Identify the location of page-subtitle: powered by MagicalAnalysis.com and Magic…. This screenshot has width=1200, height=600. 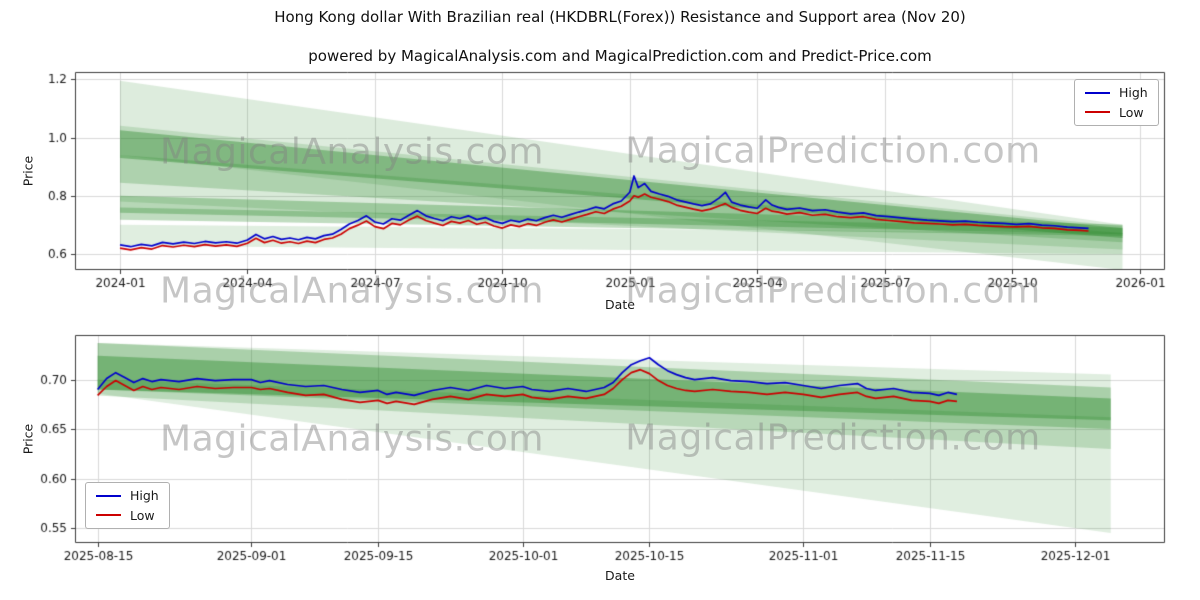
(620, 56).